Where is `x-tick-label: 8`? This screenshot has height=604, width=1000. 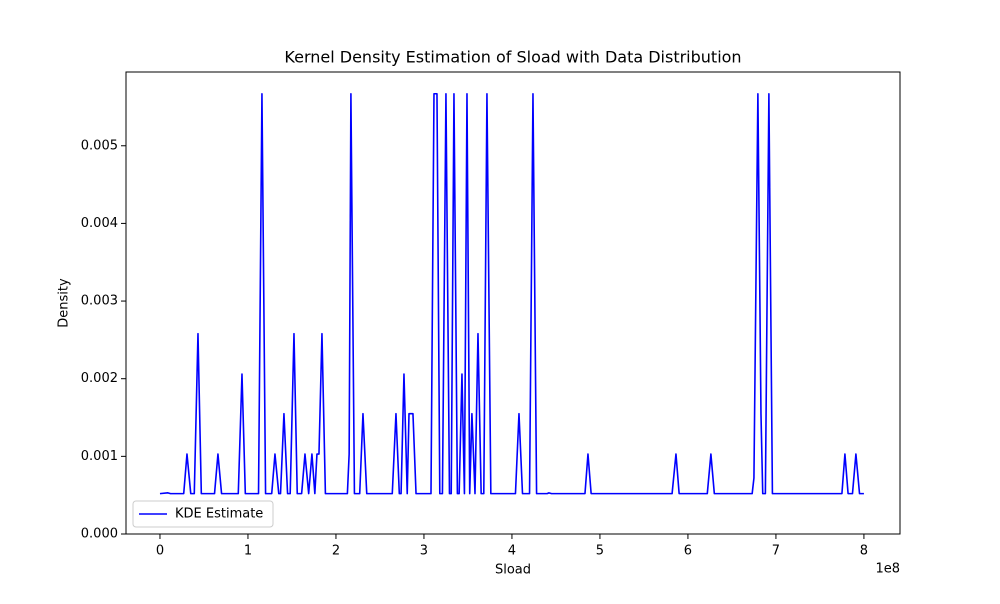
x-tick-label: 8 is located at coordinates (864, 551).